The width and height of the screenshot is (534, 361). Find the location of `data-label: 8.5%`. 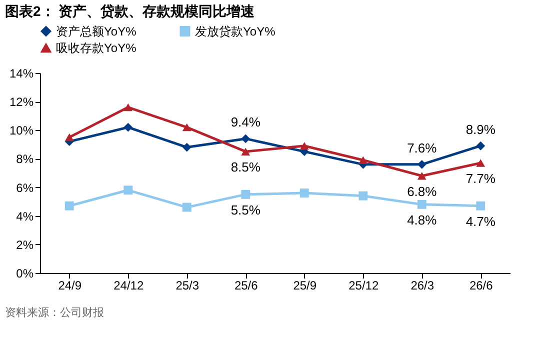

data-label: 8.5% is located at coordinates (245, 167).